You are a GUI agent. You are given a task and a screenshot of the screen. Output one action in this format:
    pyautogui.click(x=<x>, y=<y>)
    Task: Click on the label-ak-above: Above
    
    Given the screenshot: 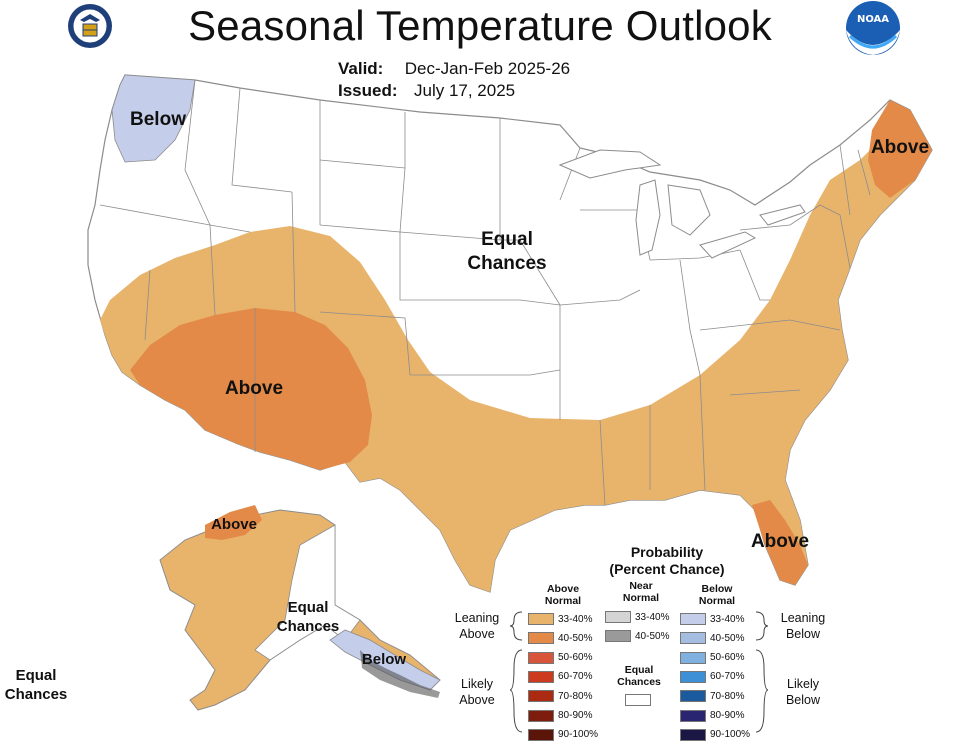 What is the action you would take?
    pyautogui.click(x=234, y=524)
    